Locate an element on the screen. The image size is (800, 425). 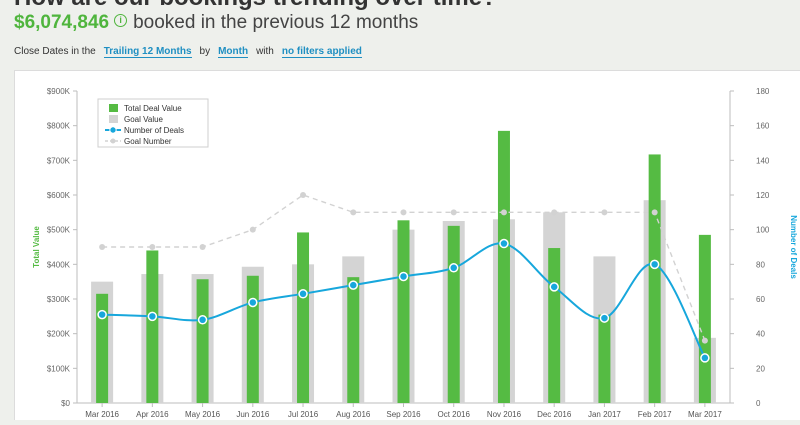
y2-tick-label: 100 is located at coordinates (763, 230).